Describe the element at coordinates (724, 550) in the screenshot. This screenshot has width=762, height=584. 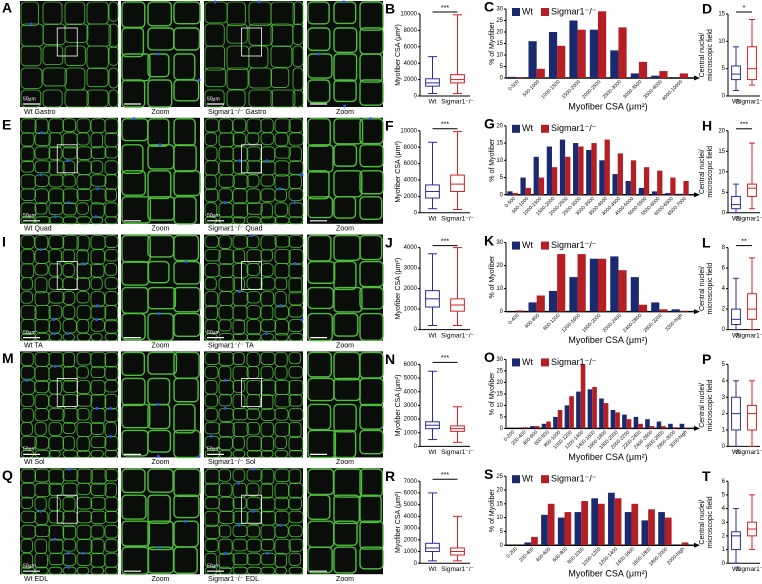
I see `y-tick-label: 1` at that location.